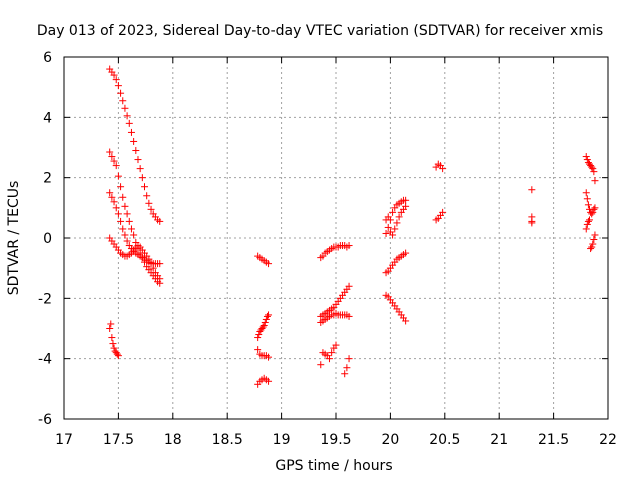 Image resolution: width=640 pixels, height=480 pixels. What do you see at coordinates (173, 440) in the screenshot?
I see `x-tick-label: 18` at bounding box center [173, 440].